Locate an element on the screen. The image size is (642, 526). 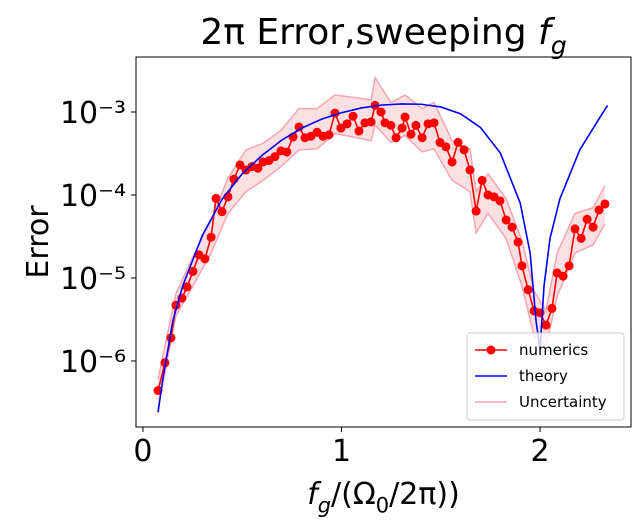
chart-title: 2π Error,sweeping fg is located at coordinates (383, 36).